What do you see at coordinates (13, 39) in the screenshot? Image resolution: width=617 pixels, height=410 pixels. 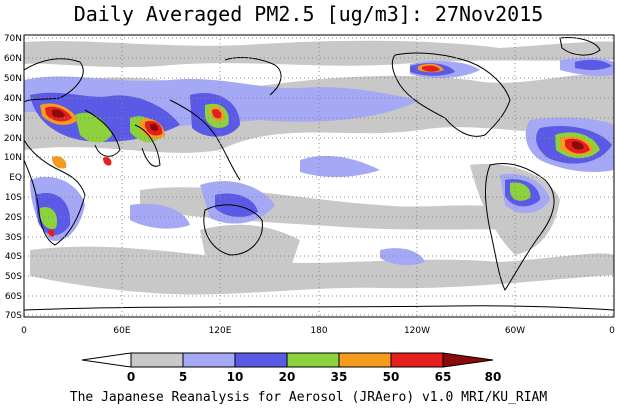 I see `lat-label: 70N` at bounding box center [13, 39].